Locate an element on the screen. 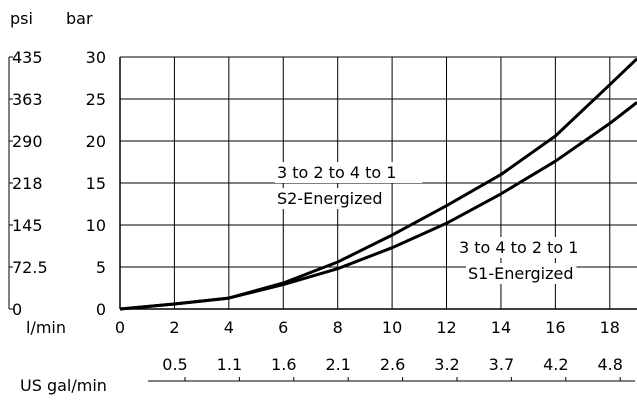 The width and height of the screenshot is (637, 400). curve-annotation: 3 to 2 to 4 to 1 is located at coordinates (336, 172).